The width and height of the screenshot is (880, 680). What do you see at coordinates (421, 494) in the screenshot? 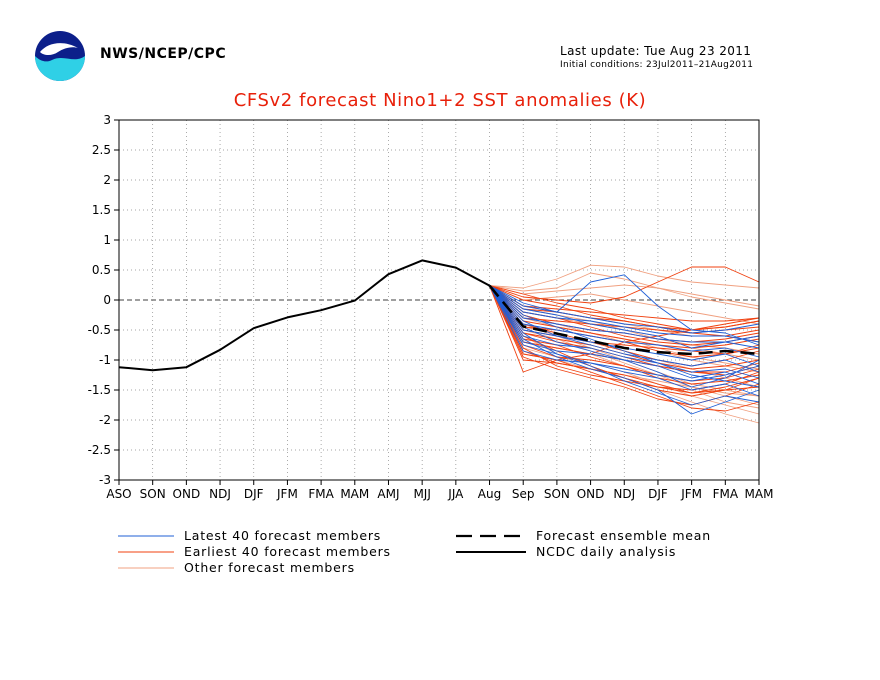
I see `x-tick-label: MJJ` at bounding box center [421, 494].